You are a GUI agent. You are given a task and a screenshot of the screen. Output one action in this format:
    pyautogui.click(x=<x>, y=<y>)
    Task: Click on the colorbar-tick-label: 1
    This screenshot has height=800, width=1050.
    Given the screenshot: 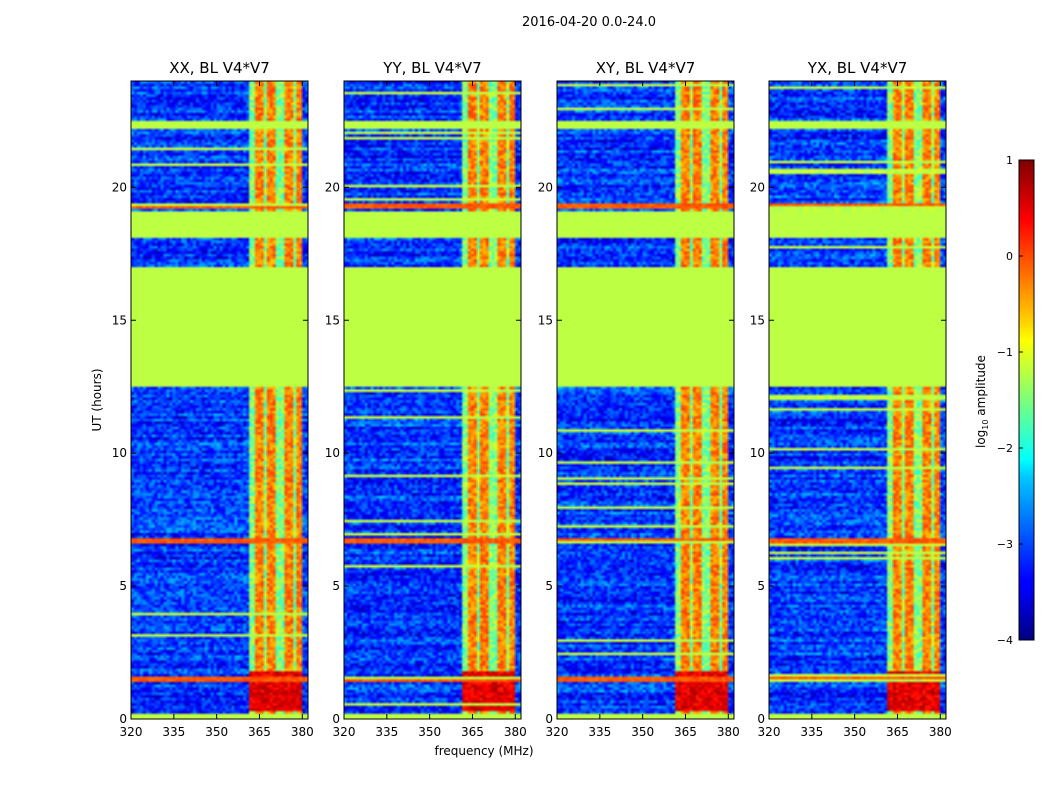 What is the action you would take?
    pyautogui.click(x=1009, y=160)
    